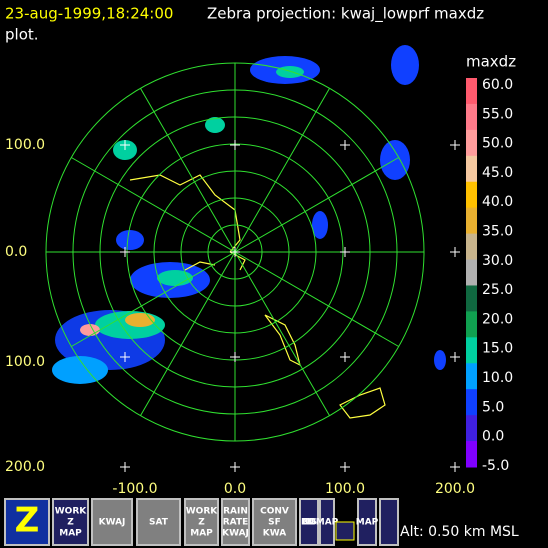 This screenshot has width=548, height=548. Describe the element at coordinates (497, 378) in the screenshot. I see `colorbar-label: 10.0` at that location.